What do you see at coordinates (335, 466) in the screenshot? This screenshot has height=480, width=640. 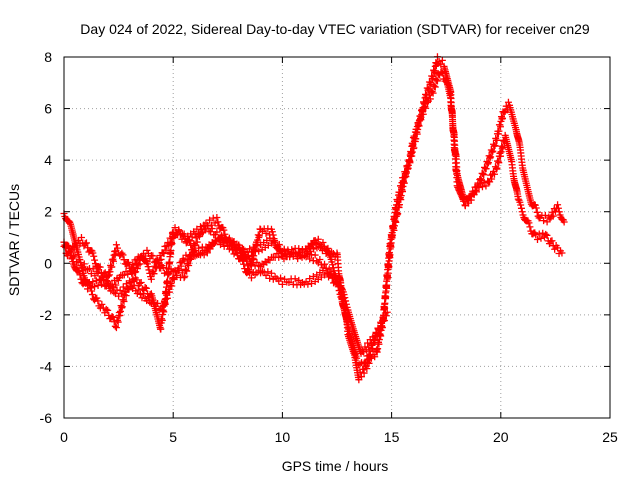 I see `x-axis-label: GPS time / hours` at bounding box center [335, 466].